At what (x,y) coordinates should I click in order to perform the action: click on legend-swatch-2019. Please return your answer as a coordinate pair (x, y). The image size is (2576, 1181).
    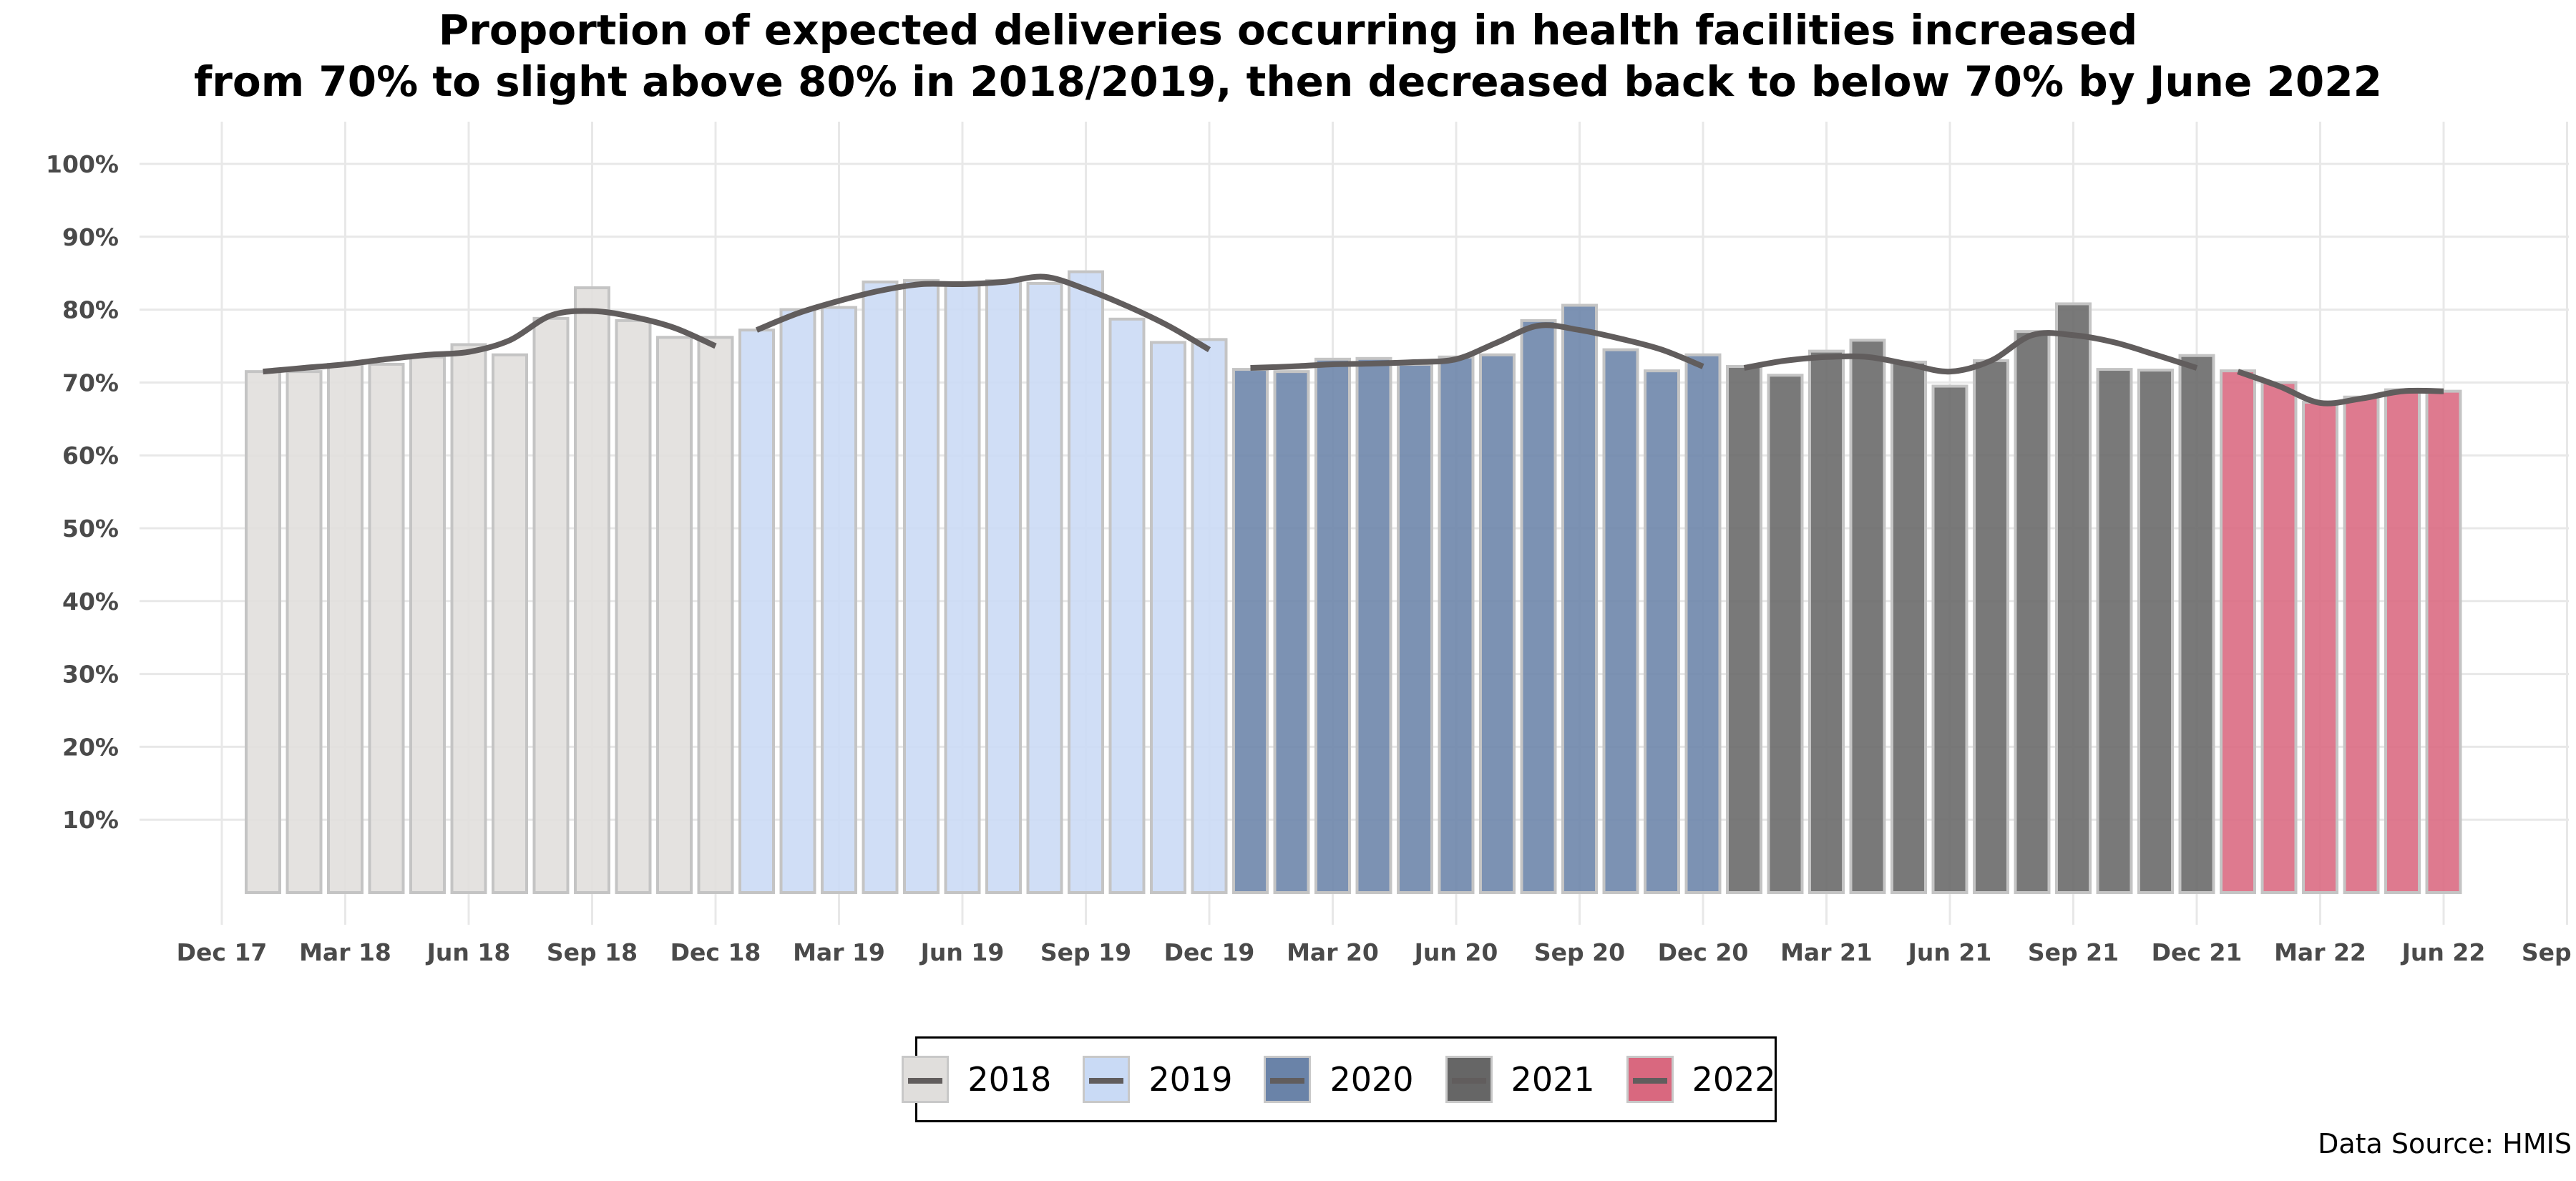
    Looking at the image, I should click on (1107, 1079).